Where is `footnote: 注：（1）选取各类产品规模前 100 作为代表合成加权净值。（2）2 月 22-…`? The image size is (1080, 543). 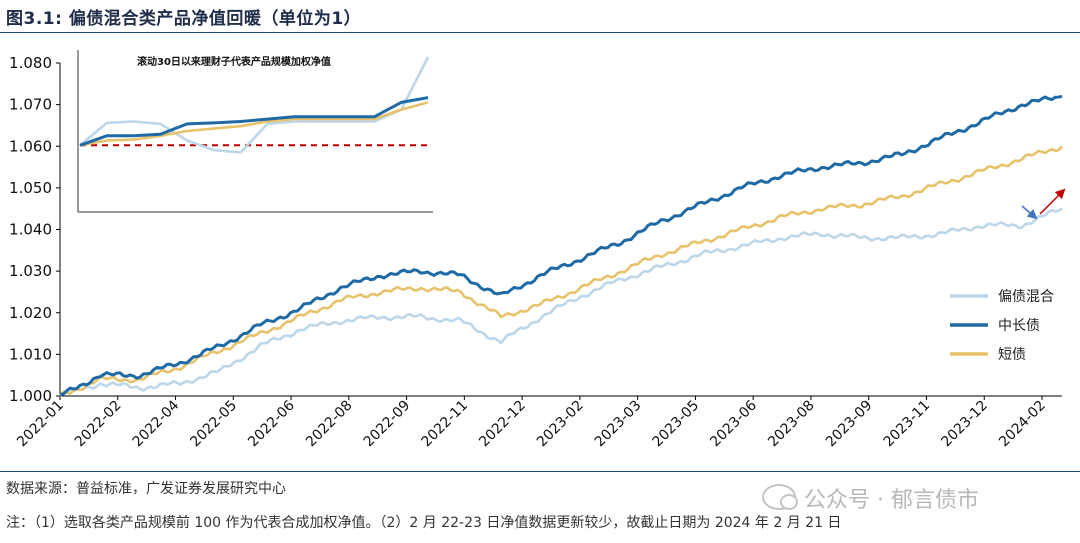 footnote: 注：（1）选取各类产品规模前 100 作为代表合成加权净值。（2）2 月 22-… is located at coordinates (424, 523).